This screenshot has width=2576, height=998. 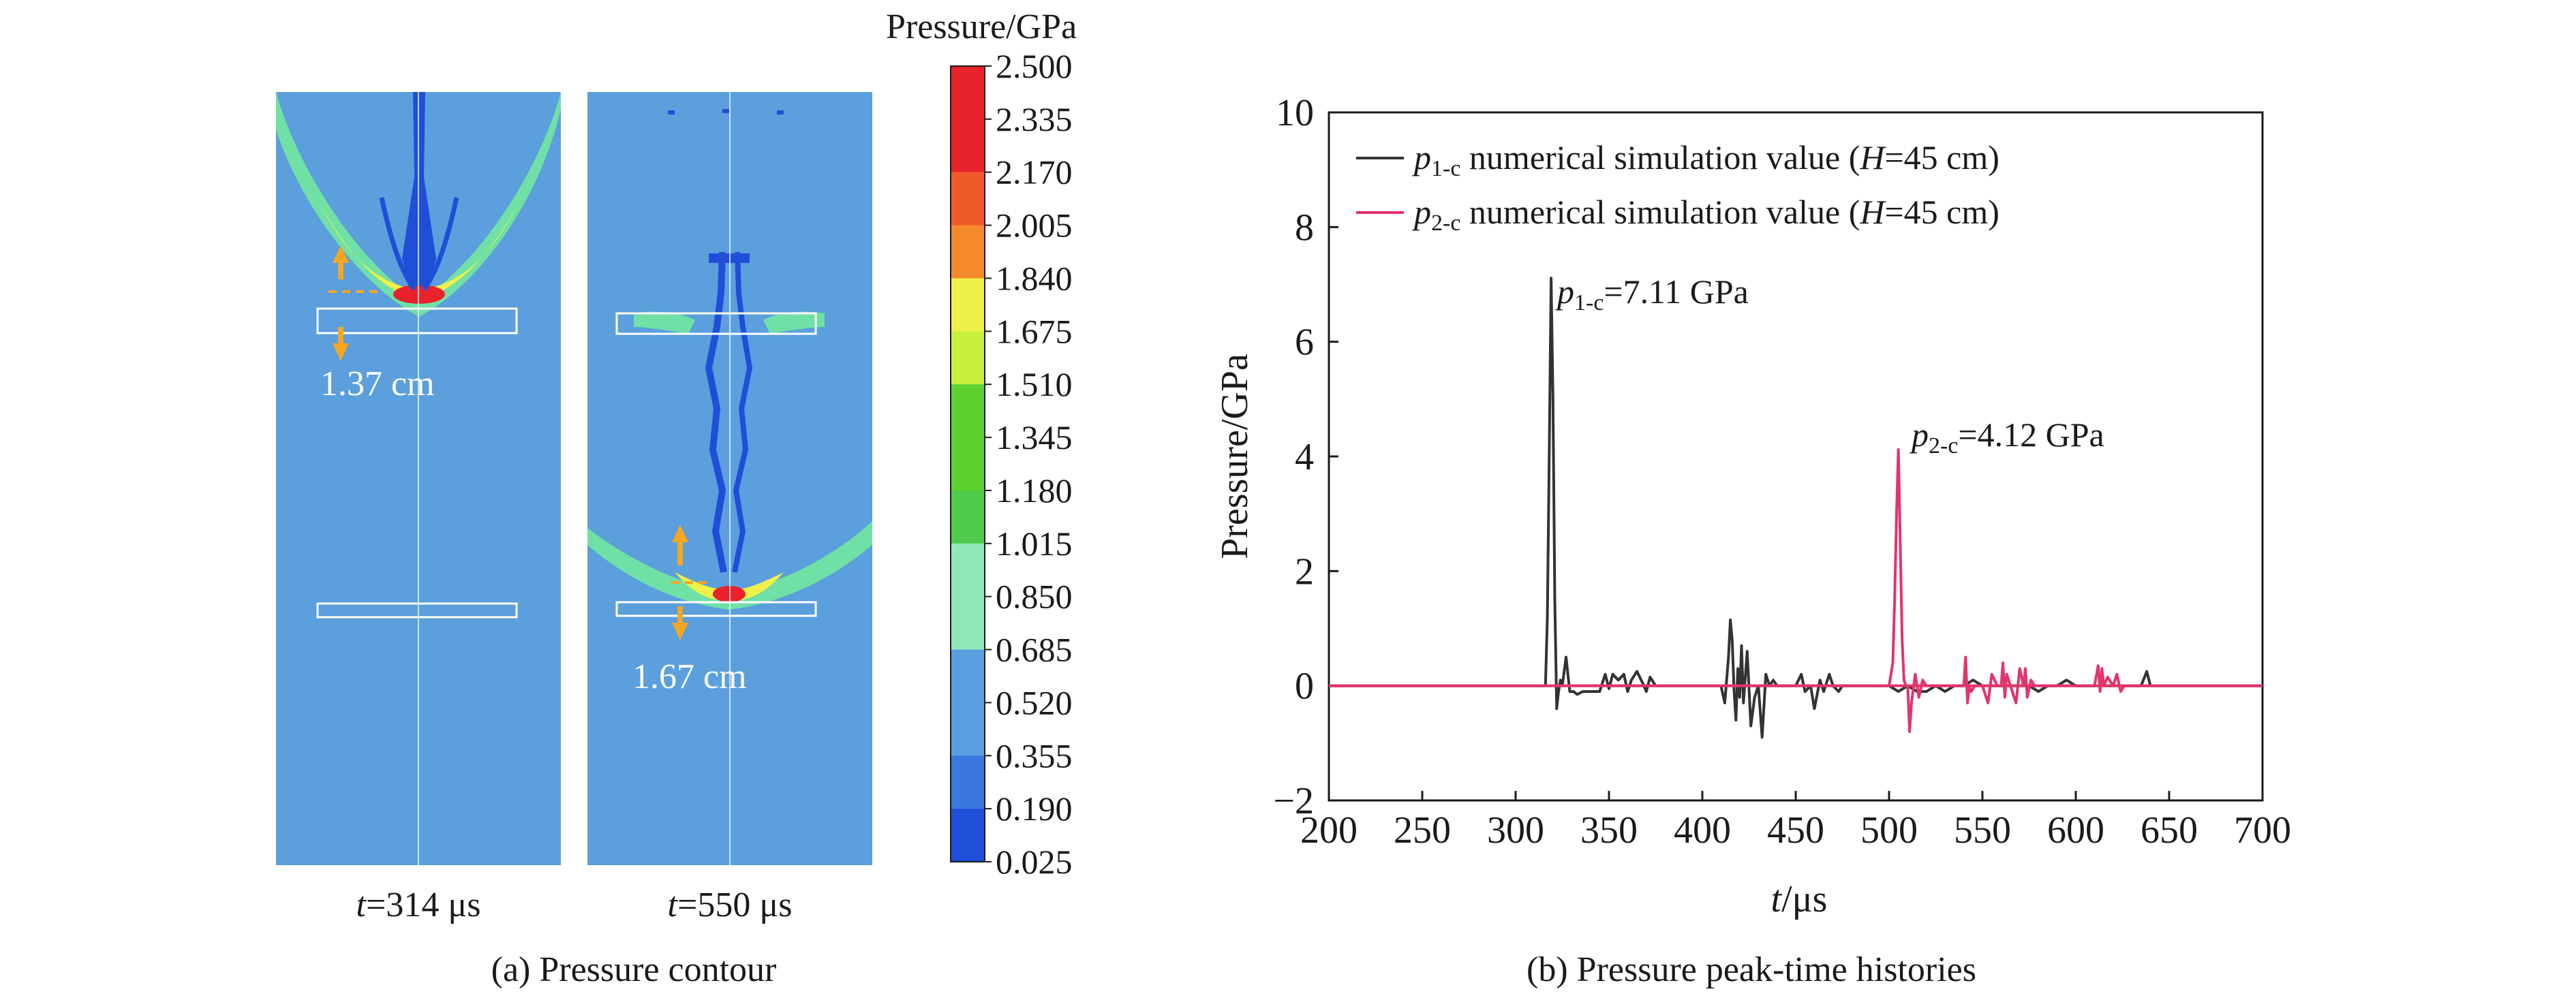 I want to click on contour-left: 1.37 cm, so click(x=418, y=478).